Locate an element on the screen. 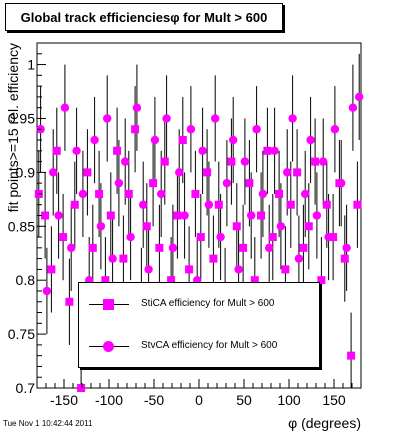  legend-label-stica: StiCA efficiency for Mult > 600 is located at coordinates (208, 303).